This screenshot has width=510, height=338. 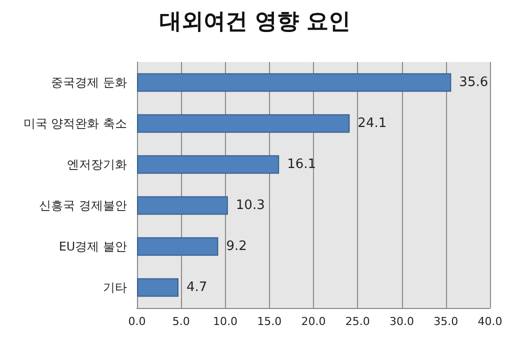 What do you see at coordinates (372, 123) in the screenshot?
I see `data-label: 24.1` at bounding box center [372, 123].